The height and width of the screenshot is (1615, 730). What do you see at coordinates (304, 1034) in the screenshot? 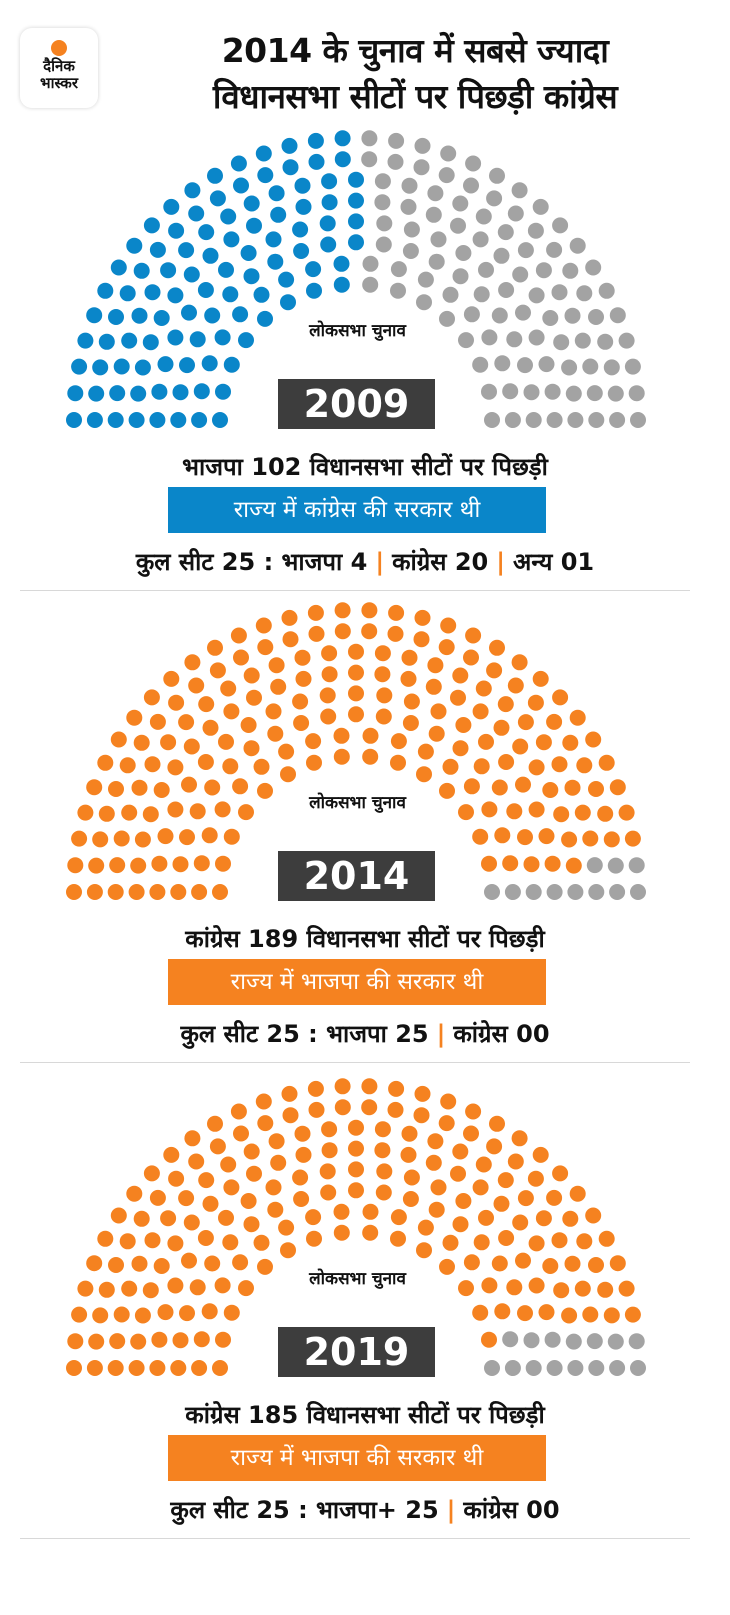
I see `total-part: कुल सीट 25 : भाजपा 25` at bounding box center [304, 1034].